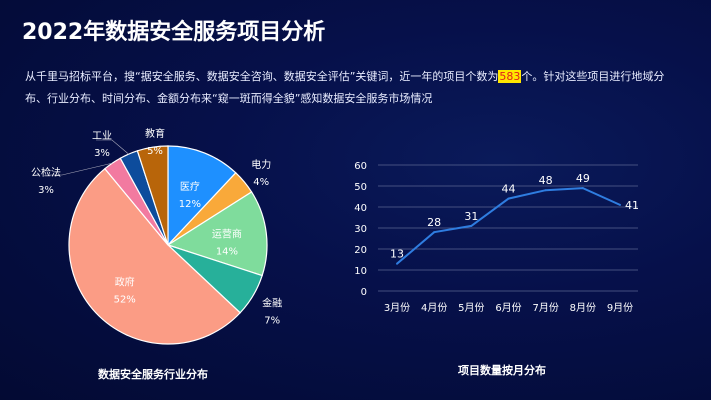 The height and width of the screenshot is (400, 711). I want to click on data-label: 48, so click(546, 180).